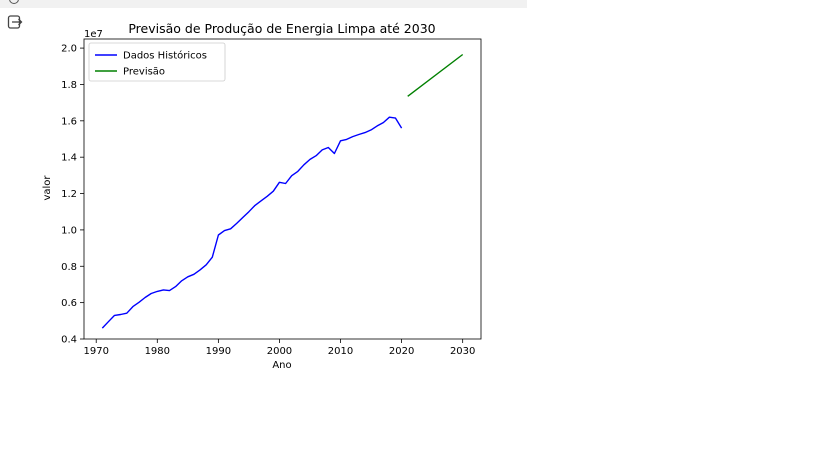 This screenshot has height=460, width=819. Describe the element at coordinates (263, 4) in the screenshot. I see `cell-toolbar-strip` at that location.